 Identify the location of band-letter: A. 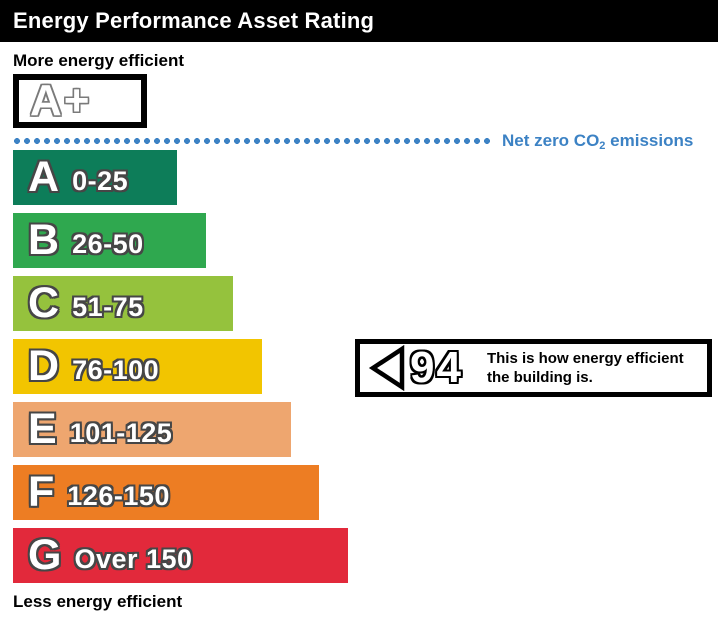
(44, 177).